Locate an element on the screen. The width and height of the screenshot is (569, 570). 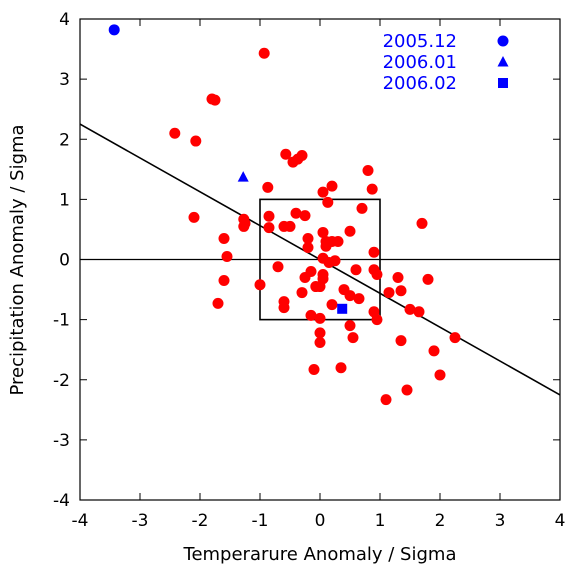
point-2005.12 is located at coordinates (114, 30).